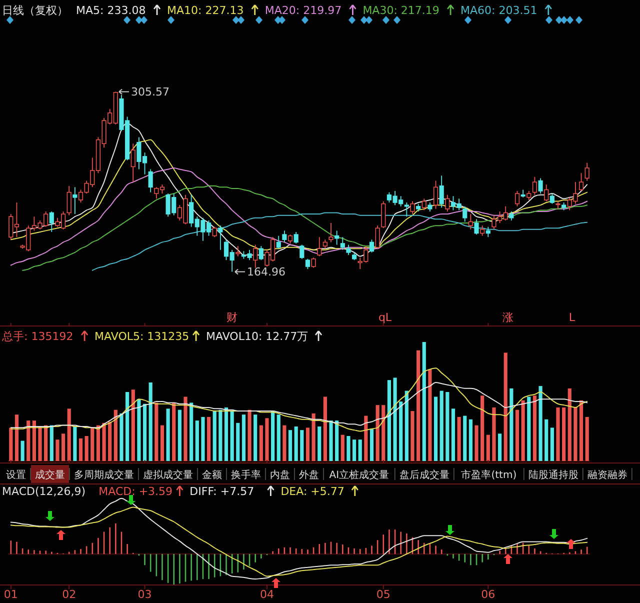 This screenshot has height=603, width=640. Describe the element at coordinates (205, 10) in the screenshot. I see `legend-label: MA10: 227.13` at that location.